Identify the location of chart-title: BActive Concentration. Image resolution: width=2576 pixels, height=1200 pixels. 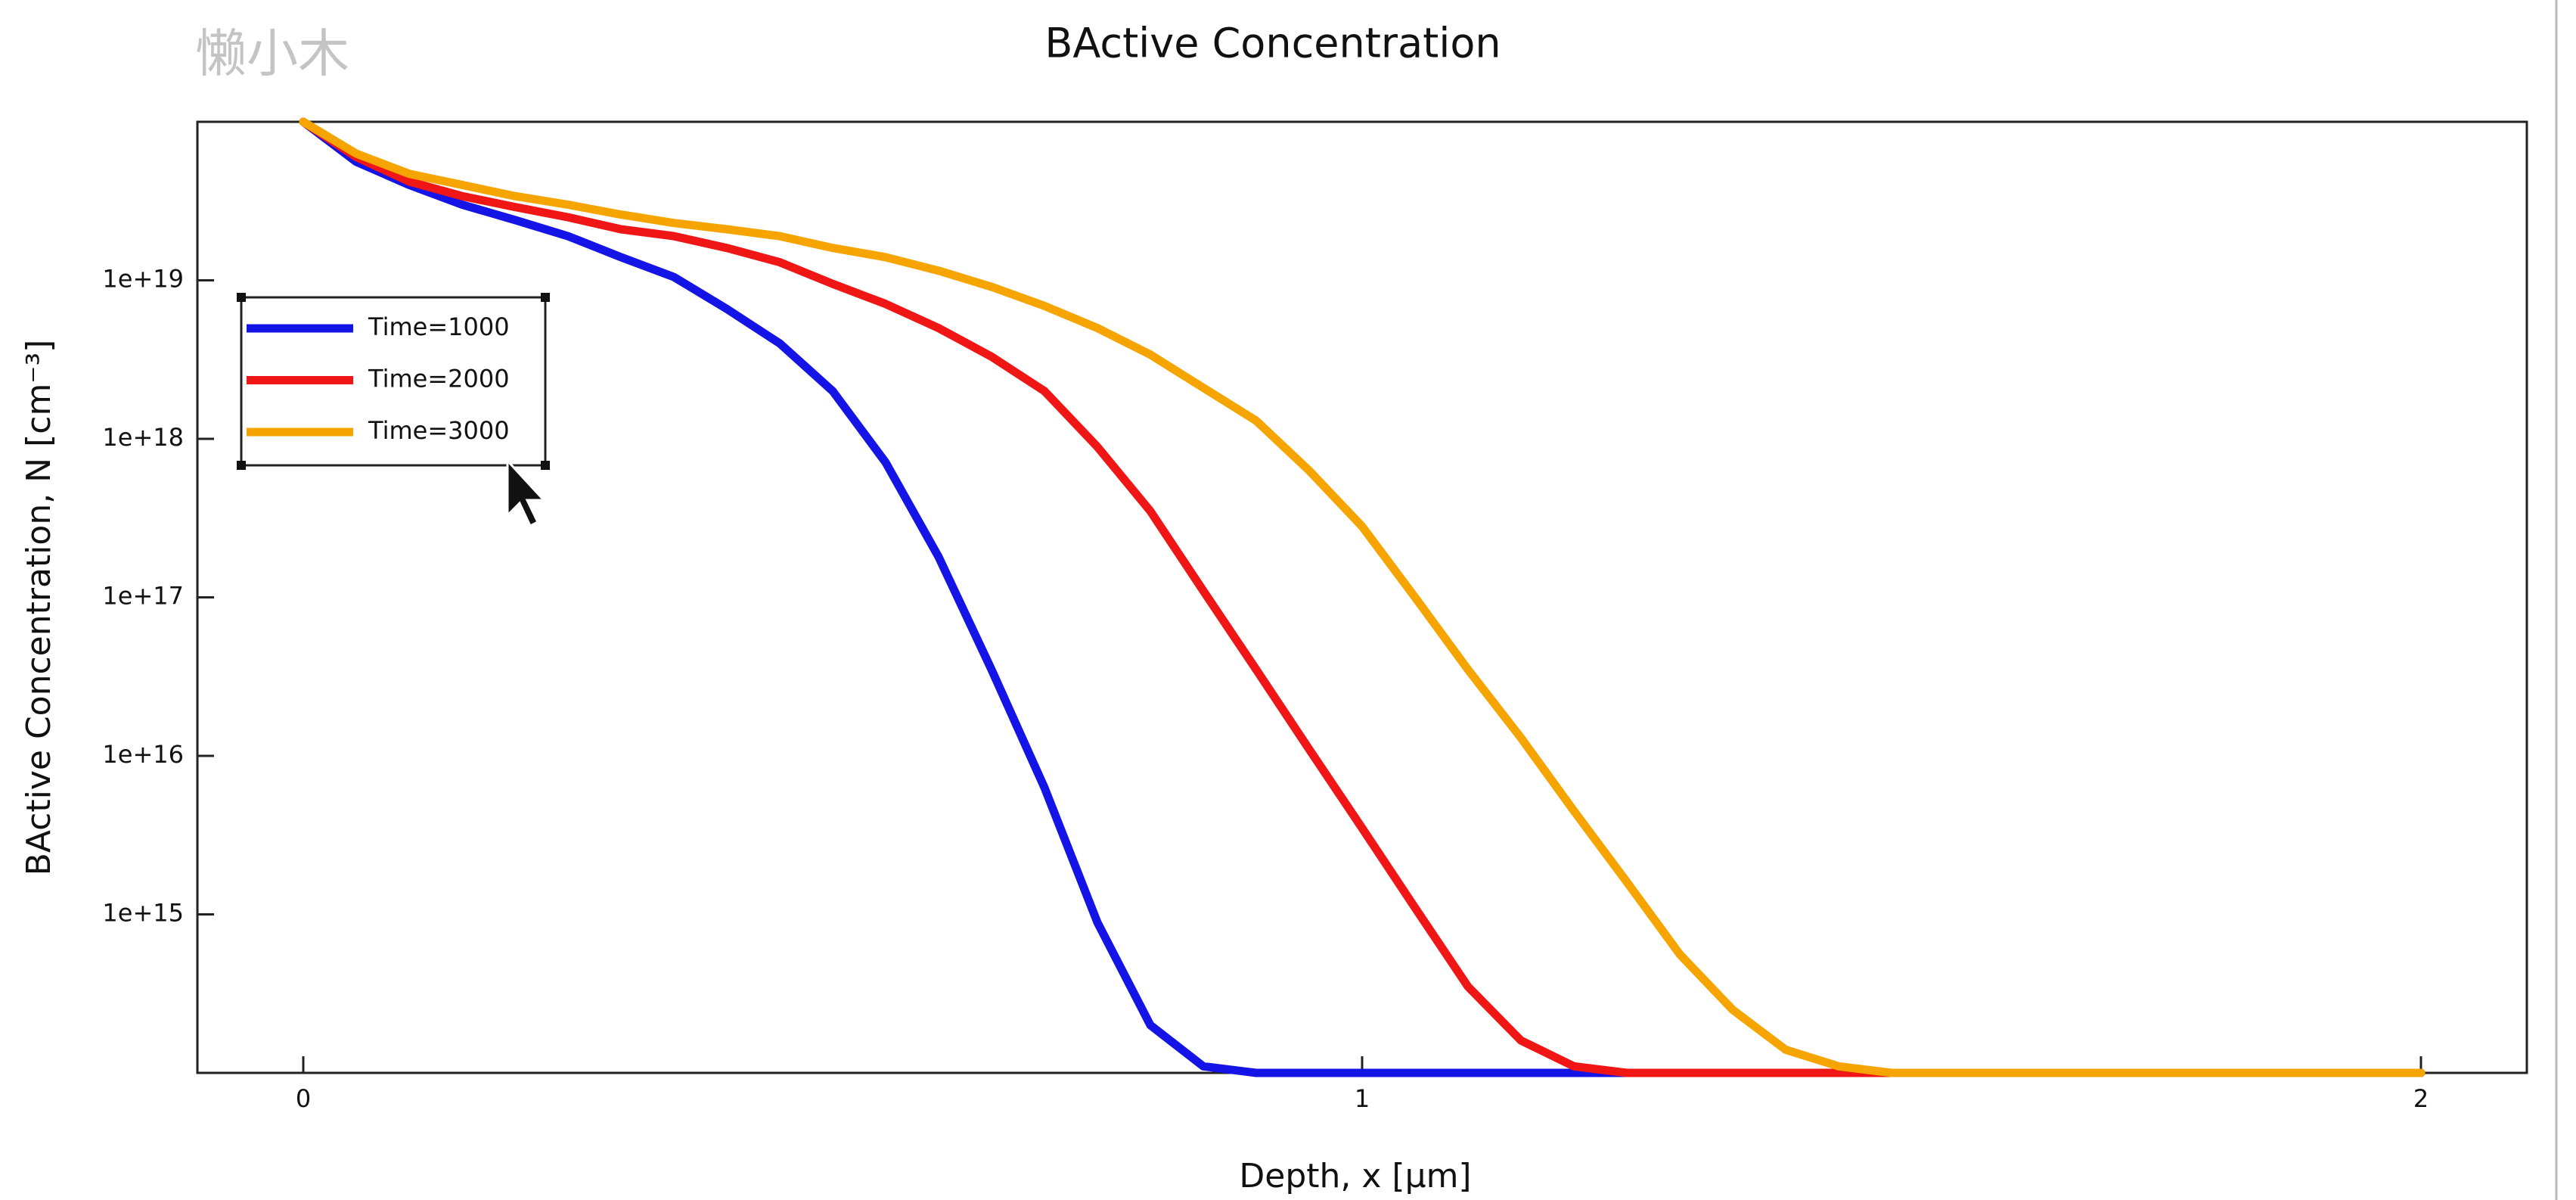
(1272, 44).